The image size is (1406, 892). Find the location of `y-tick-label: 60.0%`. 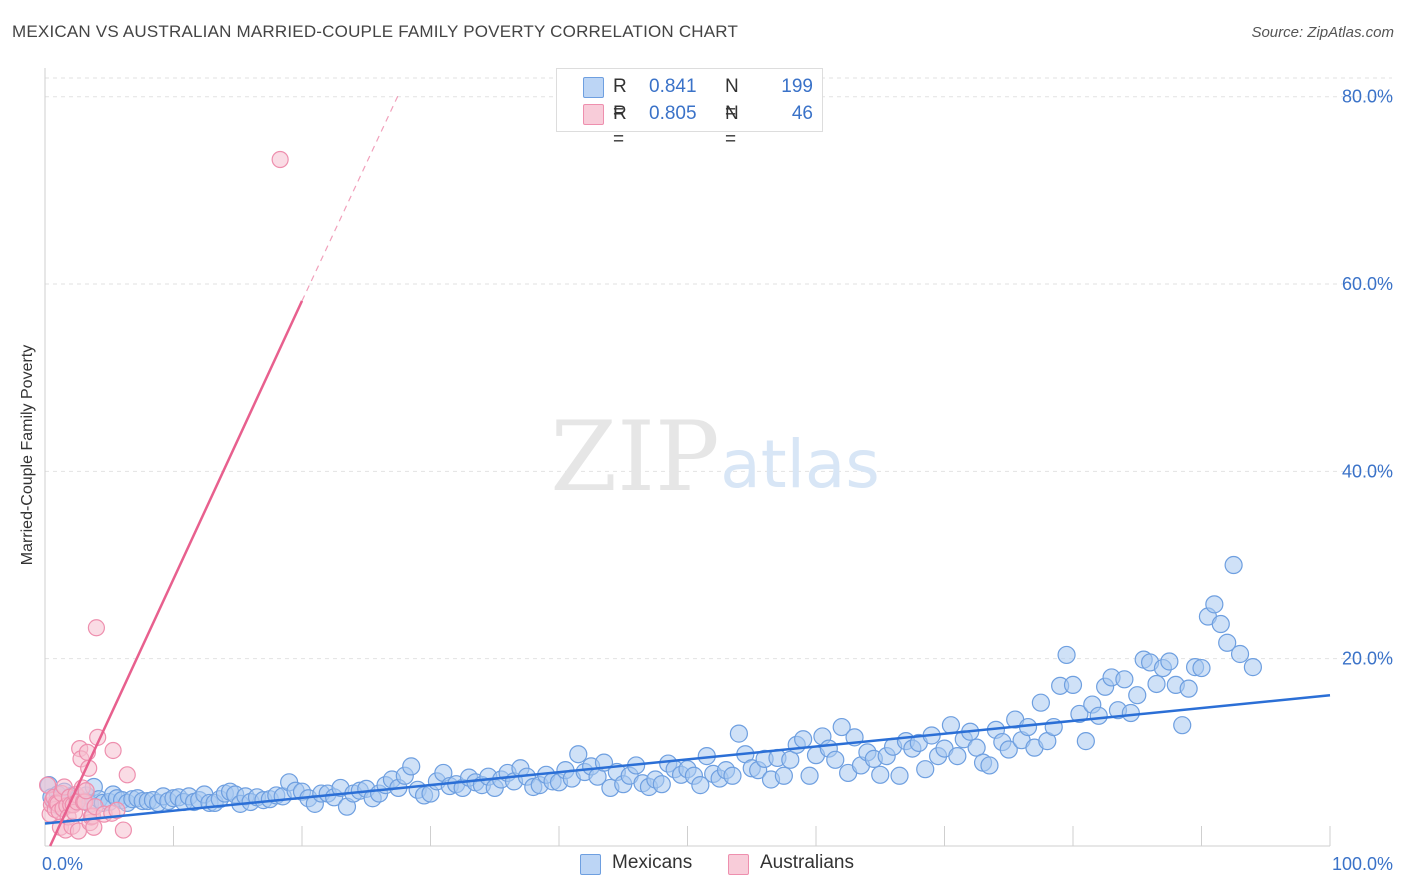

y-tick-label: 60.0% is located at coordinates (1367, 284).